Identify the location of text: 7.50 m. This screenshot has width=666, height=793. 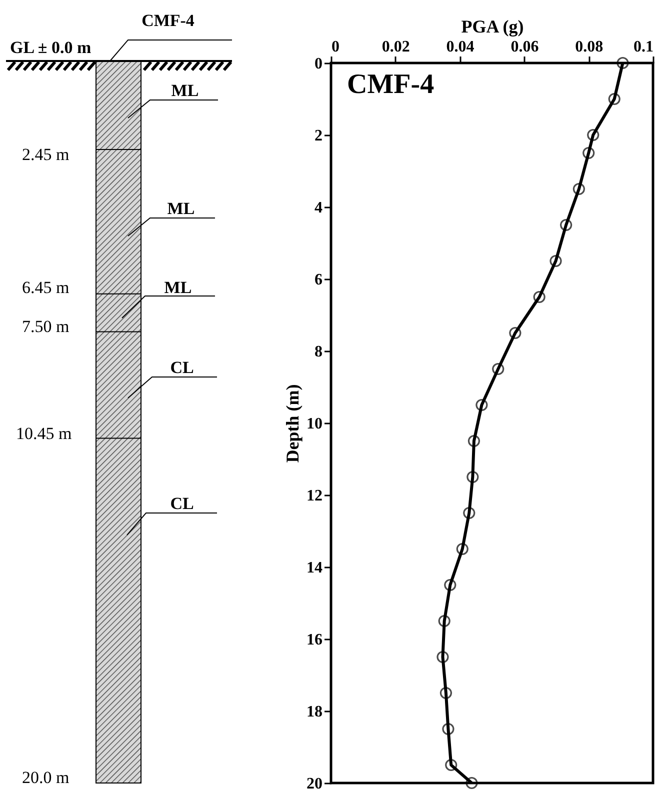
(46, 326).